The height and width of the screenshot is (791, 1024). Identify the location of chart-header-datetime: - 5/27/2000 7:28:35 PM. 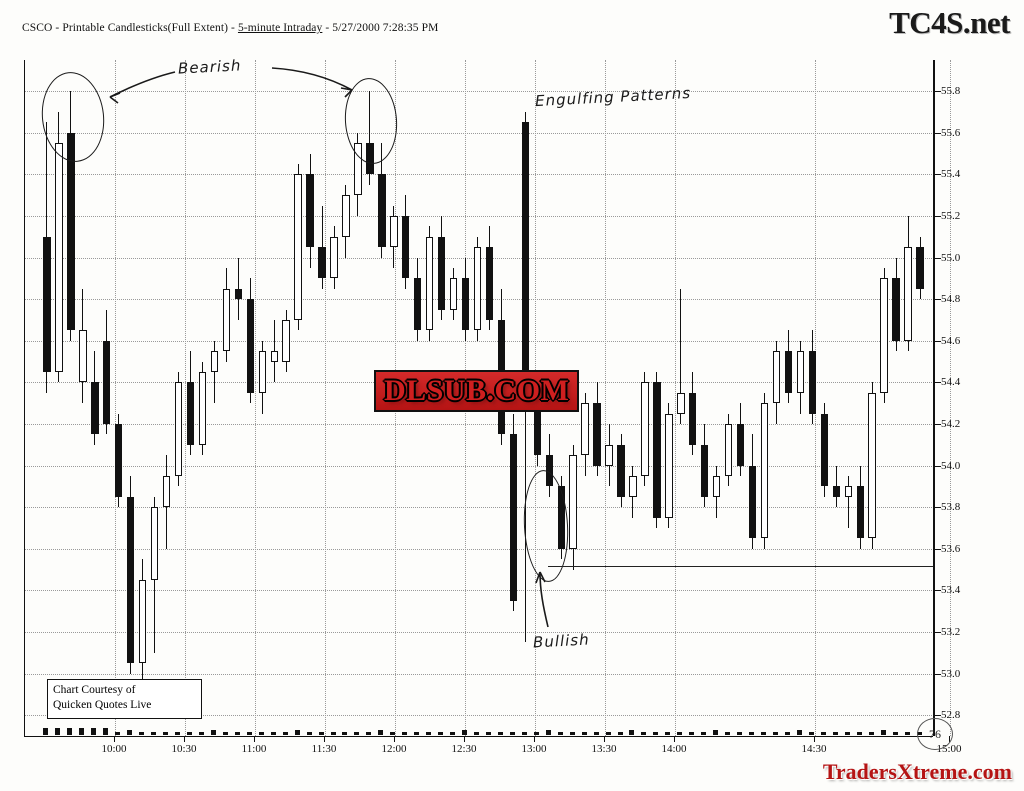
(380, 28).